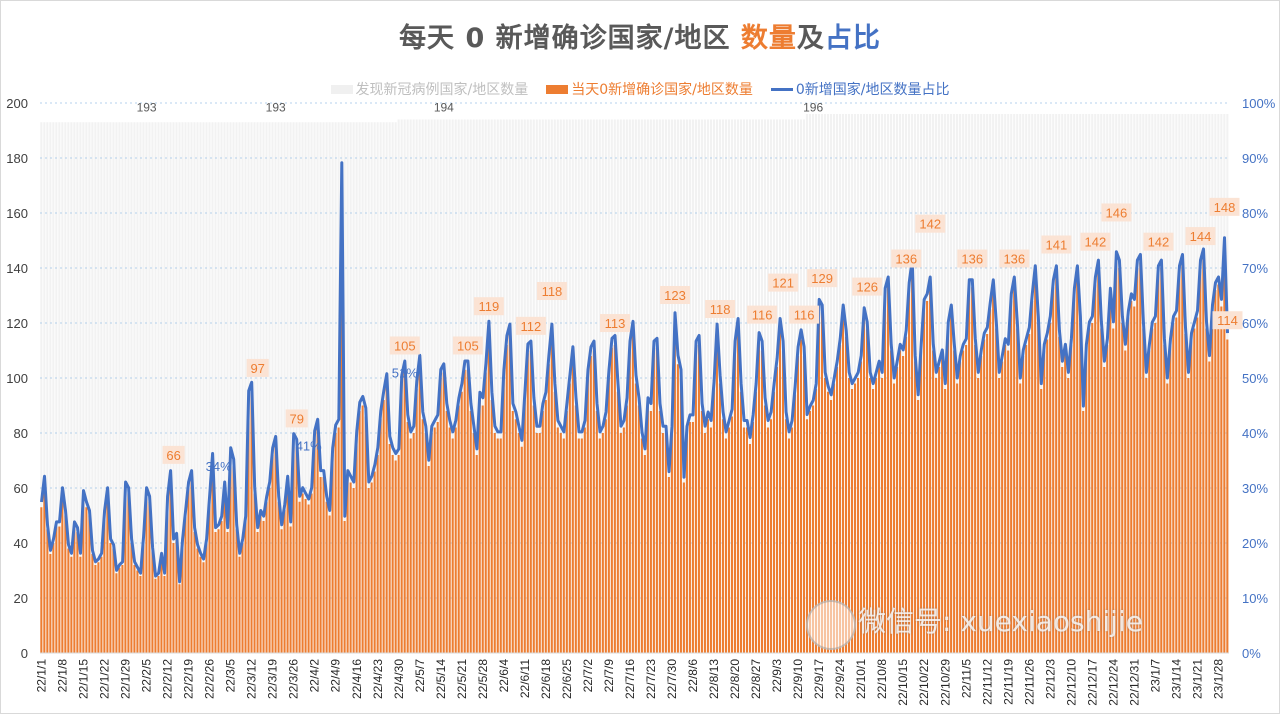 The height and width of the screenshot is (714, 1280). What do you see at coordinates (468, 345) in the screenshot?
I see `zero-new-data-label: 105` at bounding box center [468, 345].